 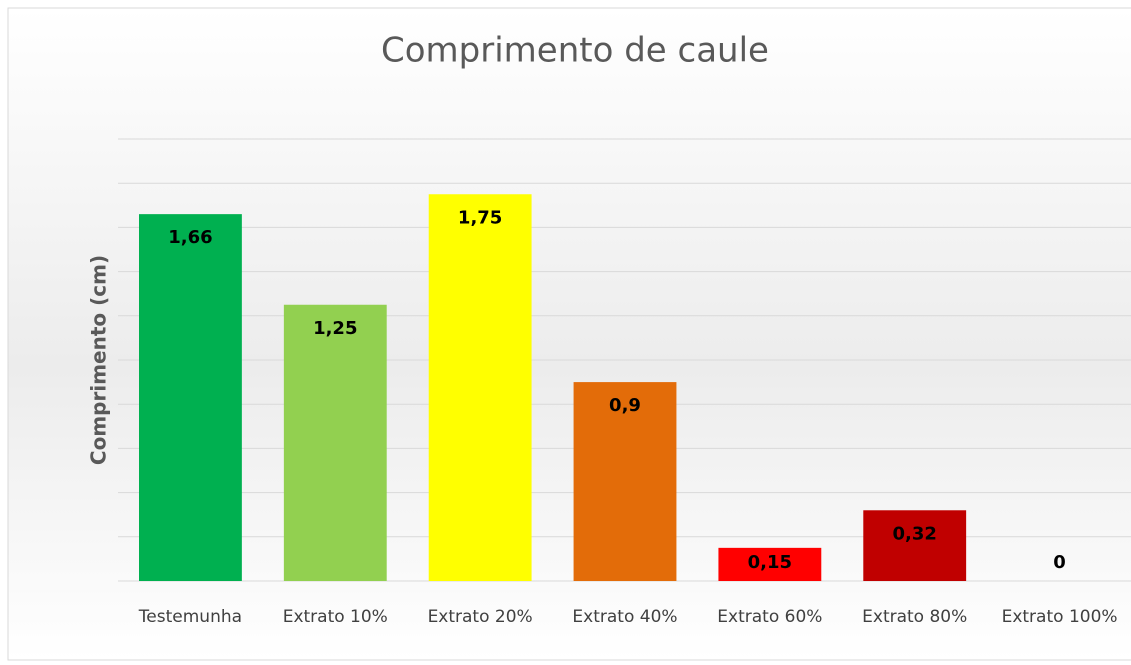 I want to click on x-tick-label: Extrato 20%, so click(x=480, y=617).